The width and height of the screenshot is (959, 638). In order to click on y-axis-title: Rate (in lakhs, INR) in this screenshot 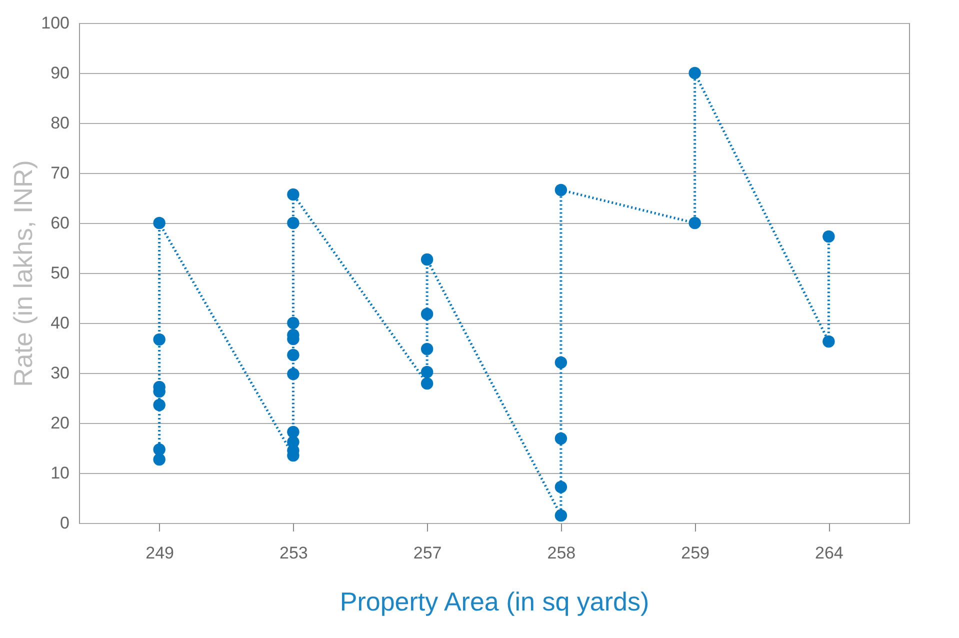, I will do `click(23, 273)`.